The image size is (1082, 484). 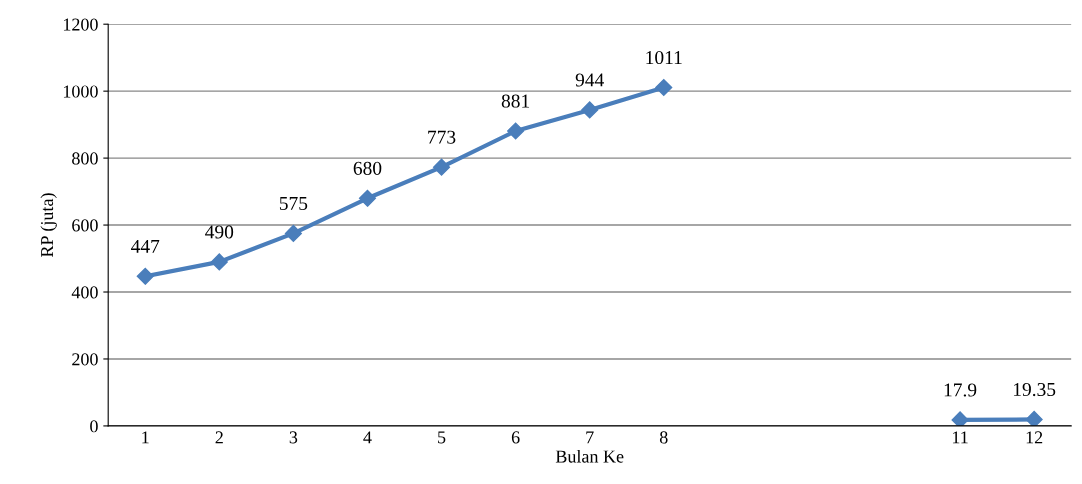 I want to click on data-label: 773, so click(x=442, y=137).